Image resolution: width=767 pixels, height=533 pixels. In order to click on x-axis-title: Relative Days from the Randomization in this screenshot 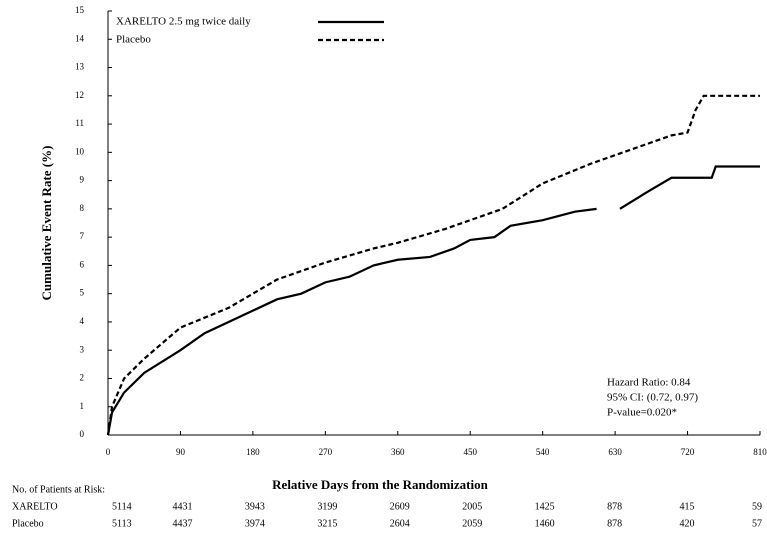, I will do `click(380, 484)`.